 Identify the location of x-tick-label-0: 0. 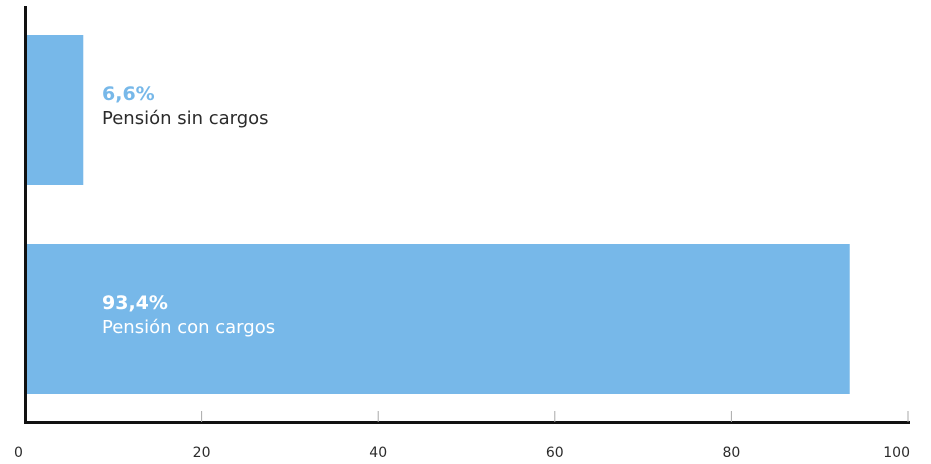
(18, 453).